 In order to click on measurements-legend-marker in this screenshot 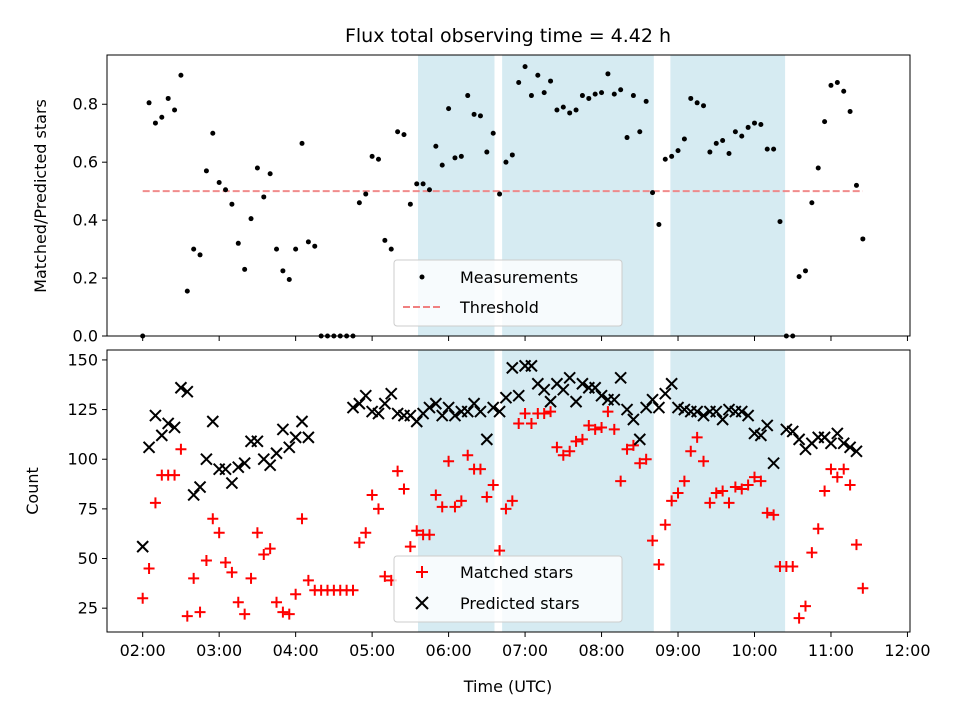, I will do `click(422, 277)`.